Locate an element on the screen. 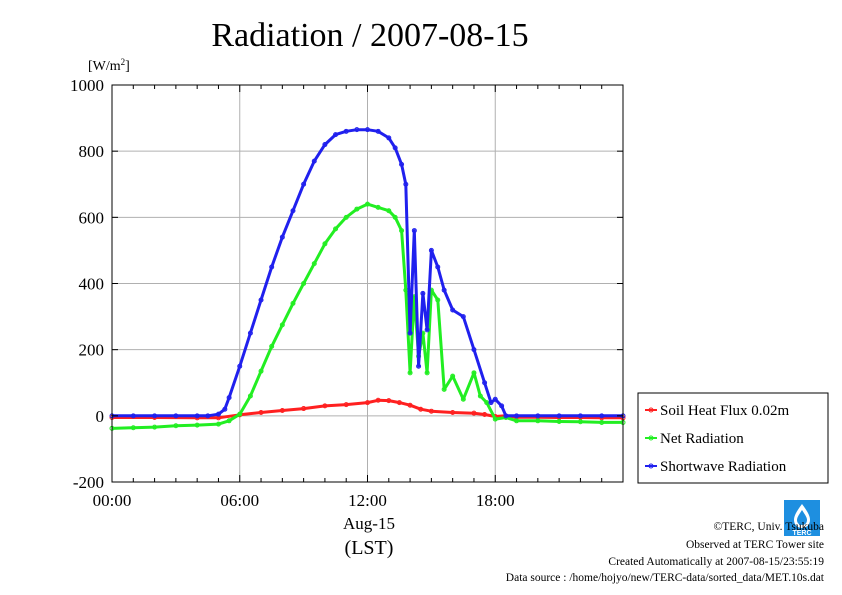  credit-copyright: ©TERC, Univ. Tsukuba is located at coordinates (768, 527).